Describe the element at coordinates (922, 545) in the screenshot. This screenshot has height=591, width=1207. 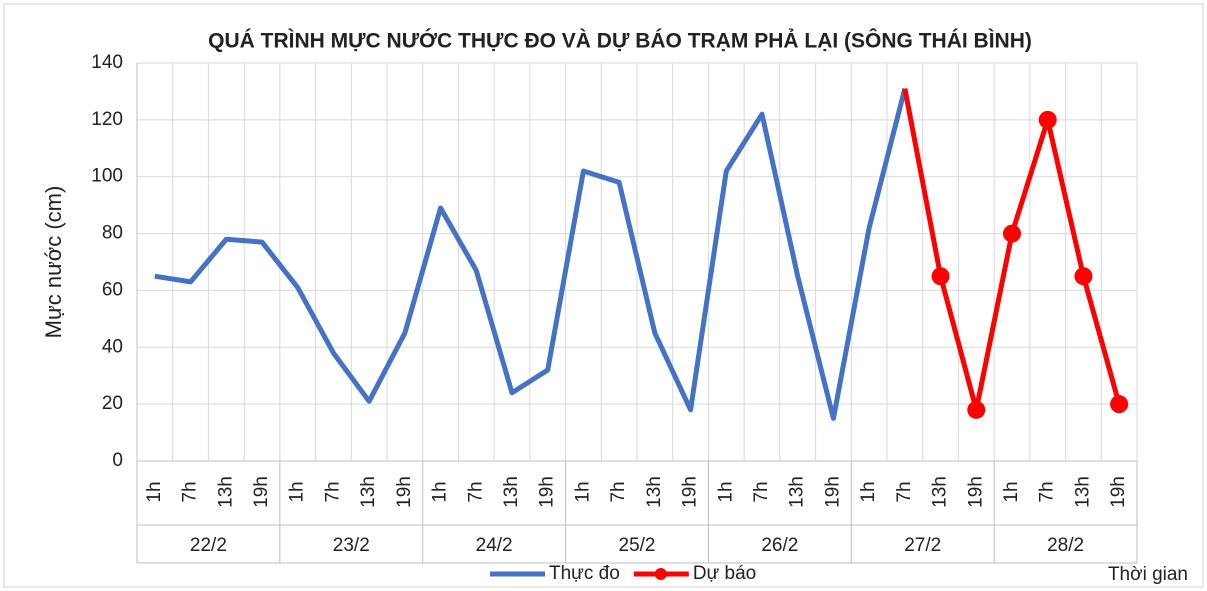
I see `group-label: 27/2` at that location.